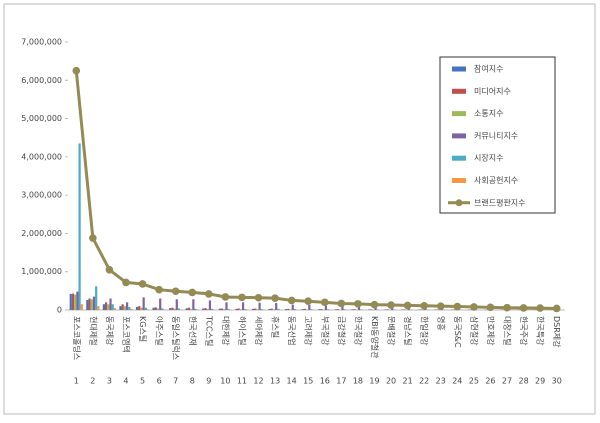 The image size is (600, 423). I want to click on x-tick-label: 부국철강, so click(325, 331).